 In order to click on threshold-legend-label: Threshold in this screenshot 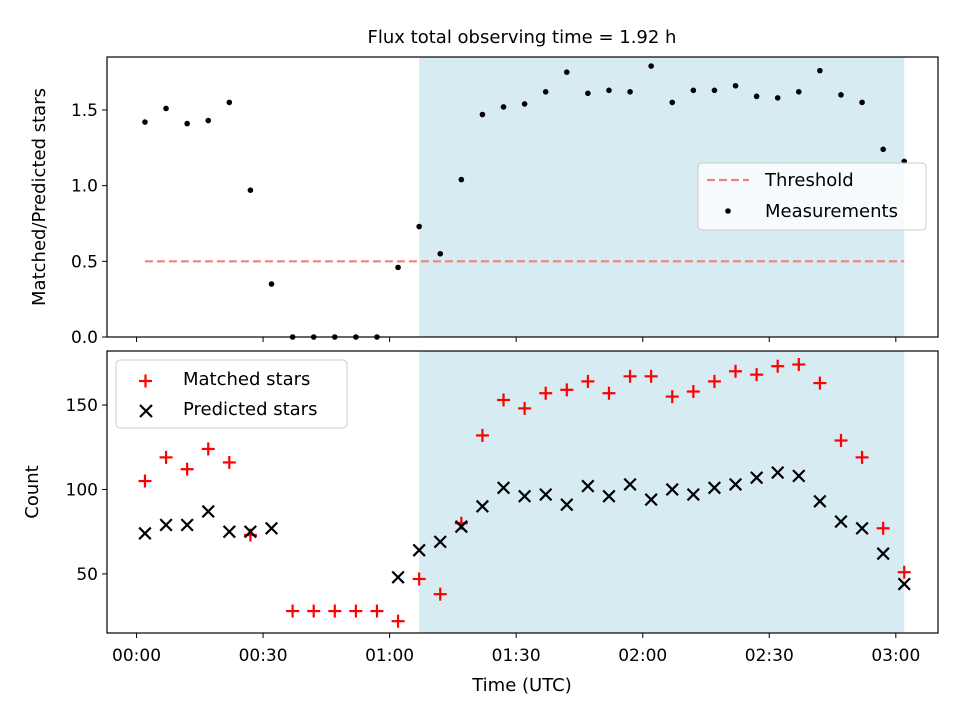, I will do `click(809, 180)`.